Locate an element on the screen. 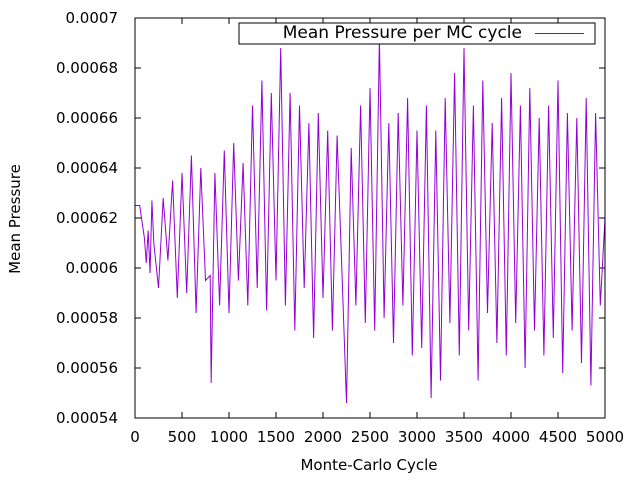 The width and height of the screenshot is (640, 480). legend: Mean Pressure per MC cycle is located at coordinates (417, 33).